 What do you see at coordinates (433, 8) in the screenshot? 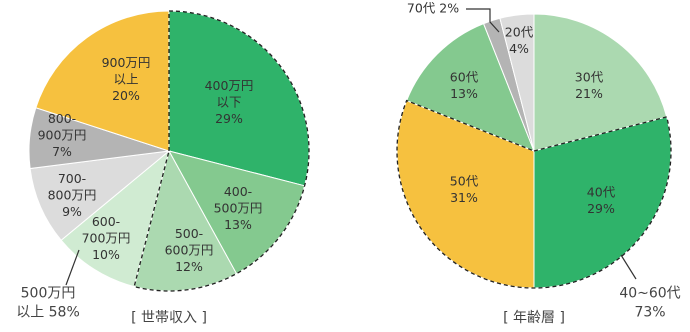
I see `slice-label: 70代 2%` at bounding box center [433, 8].